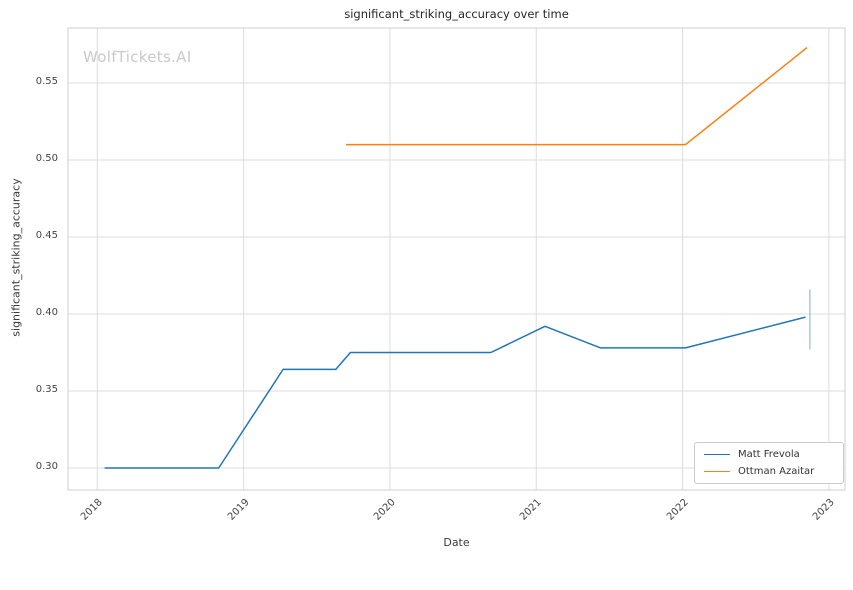 The image size is (853, 590). Describe the element at coordinates (137, 57) in the screenshot. I see `watermark: WolfTickets.AI` at that location.